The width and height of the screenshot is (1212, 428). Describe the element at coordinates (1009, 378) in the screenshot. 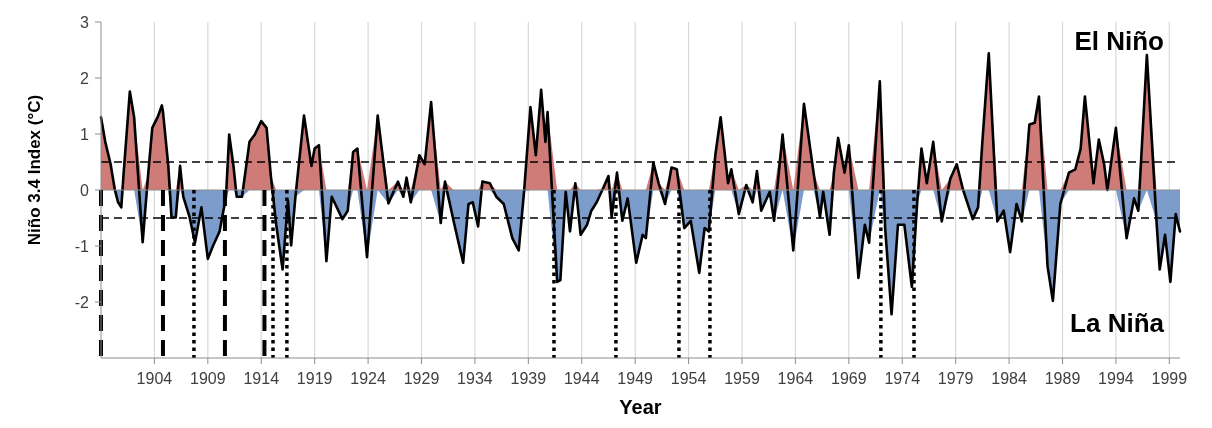

I see `x-tick-label: 1984` at that location.